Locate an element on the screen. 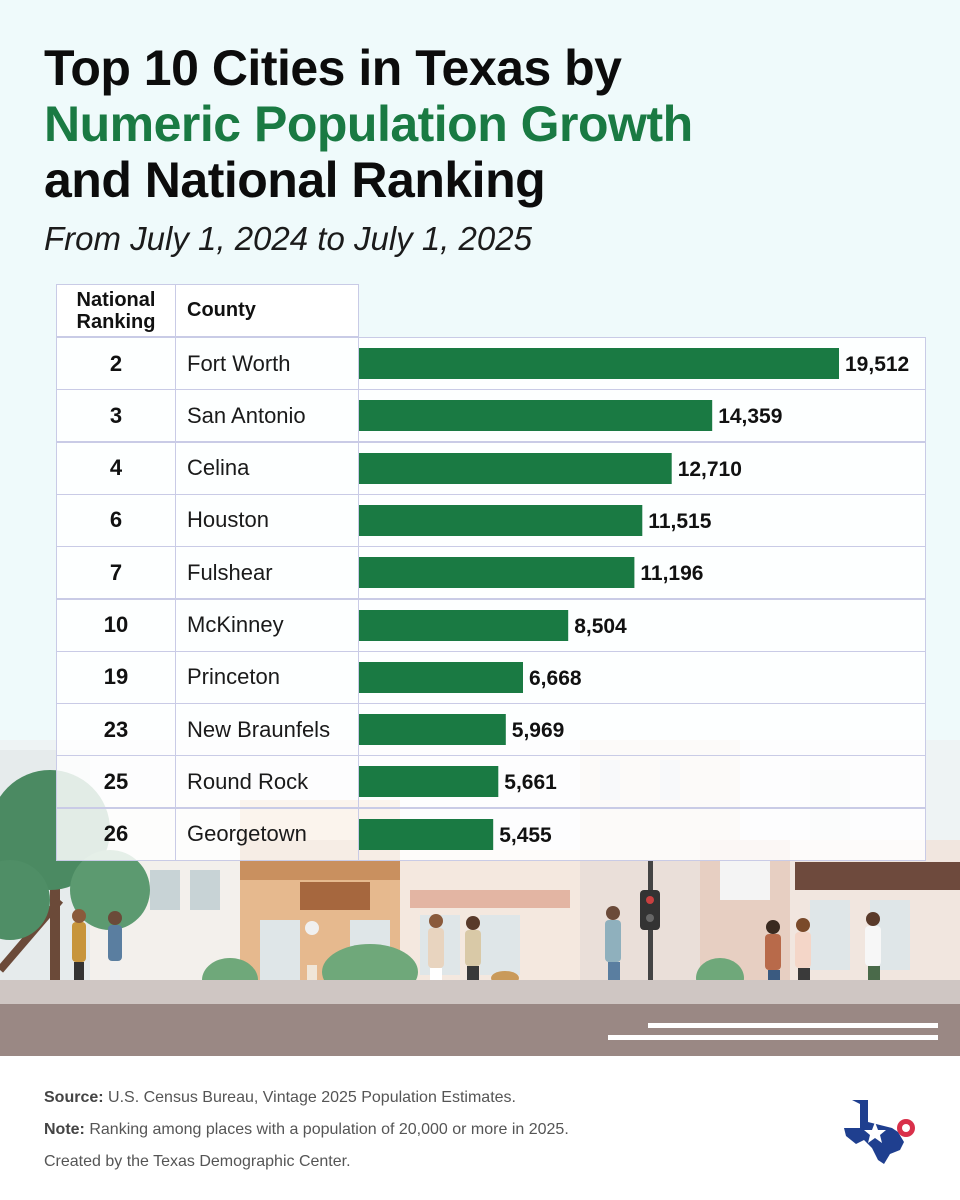 The image size is (960, 1200). city-name-cell: Celina is located at coordinates (267, 468).